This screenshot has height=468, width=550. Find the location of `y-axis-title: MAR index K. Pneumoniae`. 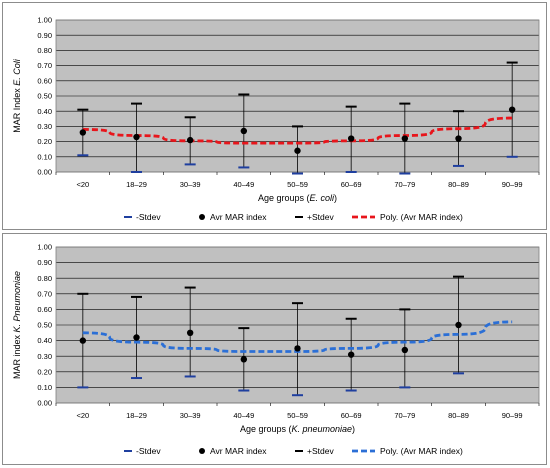

y-axis-title: MAR index K. Pneumoniae is located at coordinates (17, 325).